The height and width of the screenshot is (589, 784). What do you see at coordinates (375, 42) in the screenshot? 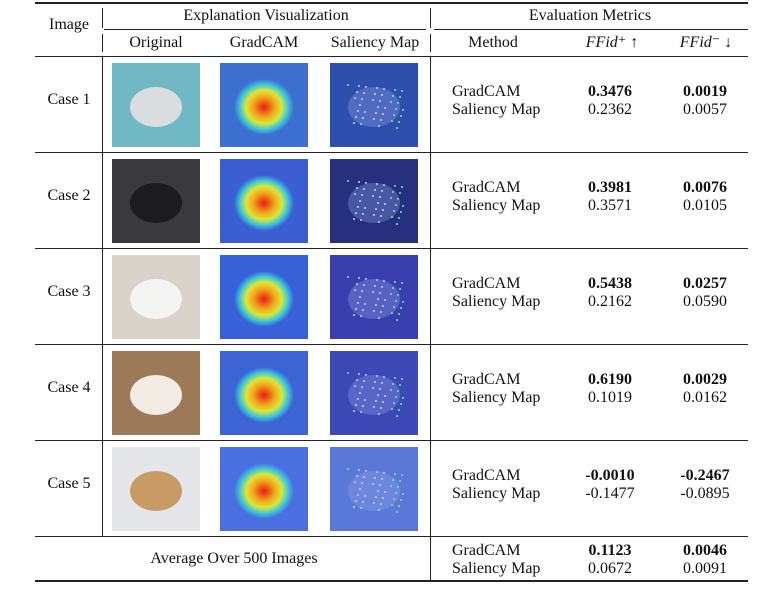
I see `header-saliency-map: Saliency Map` at bounding box center [375, 42].